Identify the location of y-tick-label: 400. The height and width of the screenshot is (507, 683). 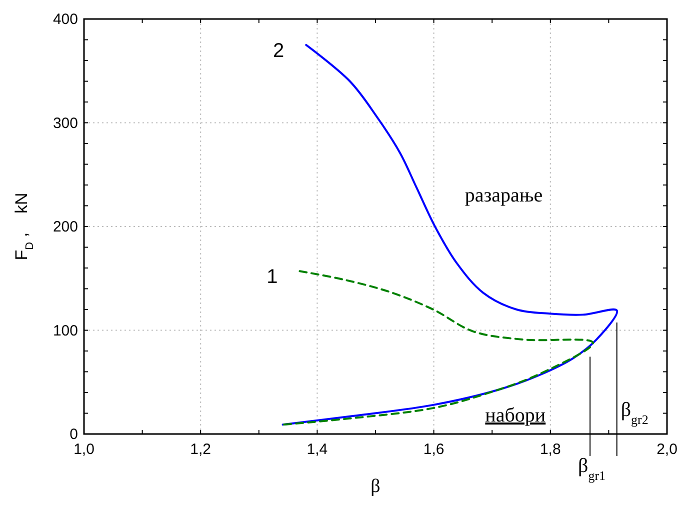
(65, 19).